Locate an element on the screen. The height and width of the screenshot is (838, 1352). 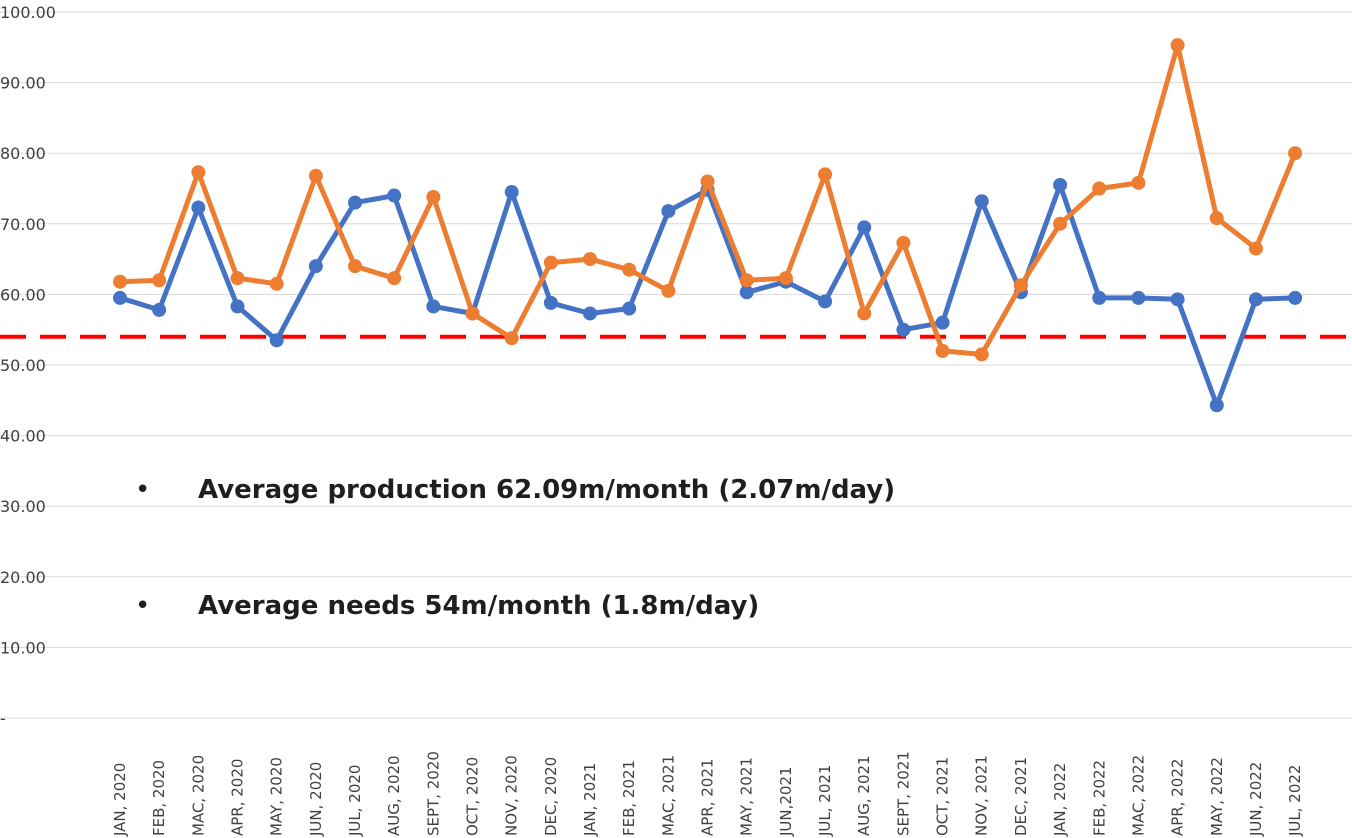
y-tick-label: 90.00 is located at coordinates (23, 83).